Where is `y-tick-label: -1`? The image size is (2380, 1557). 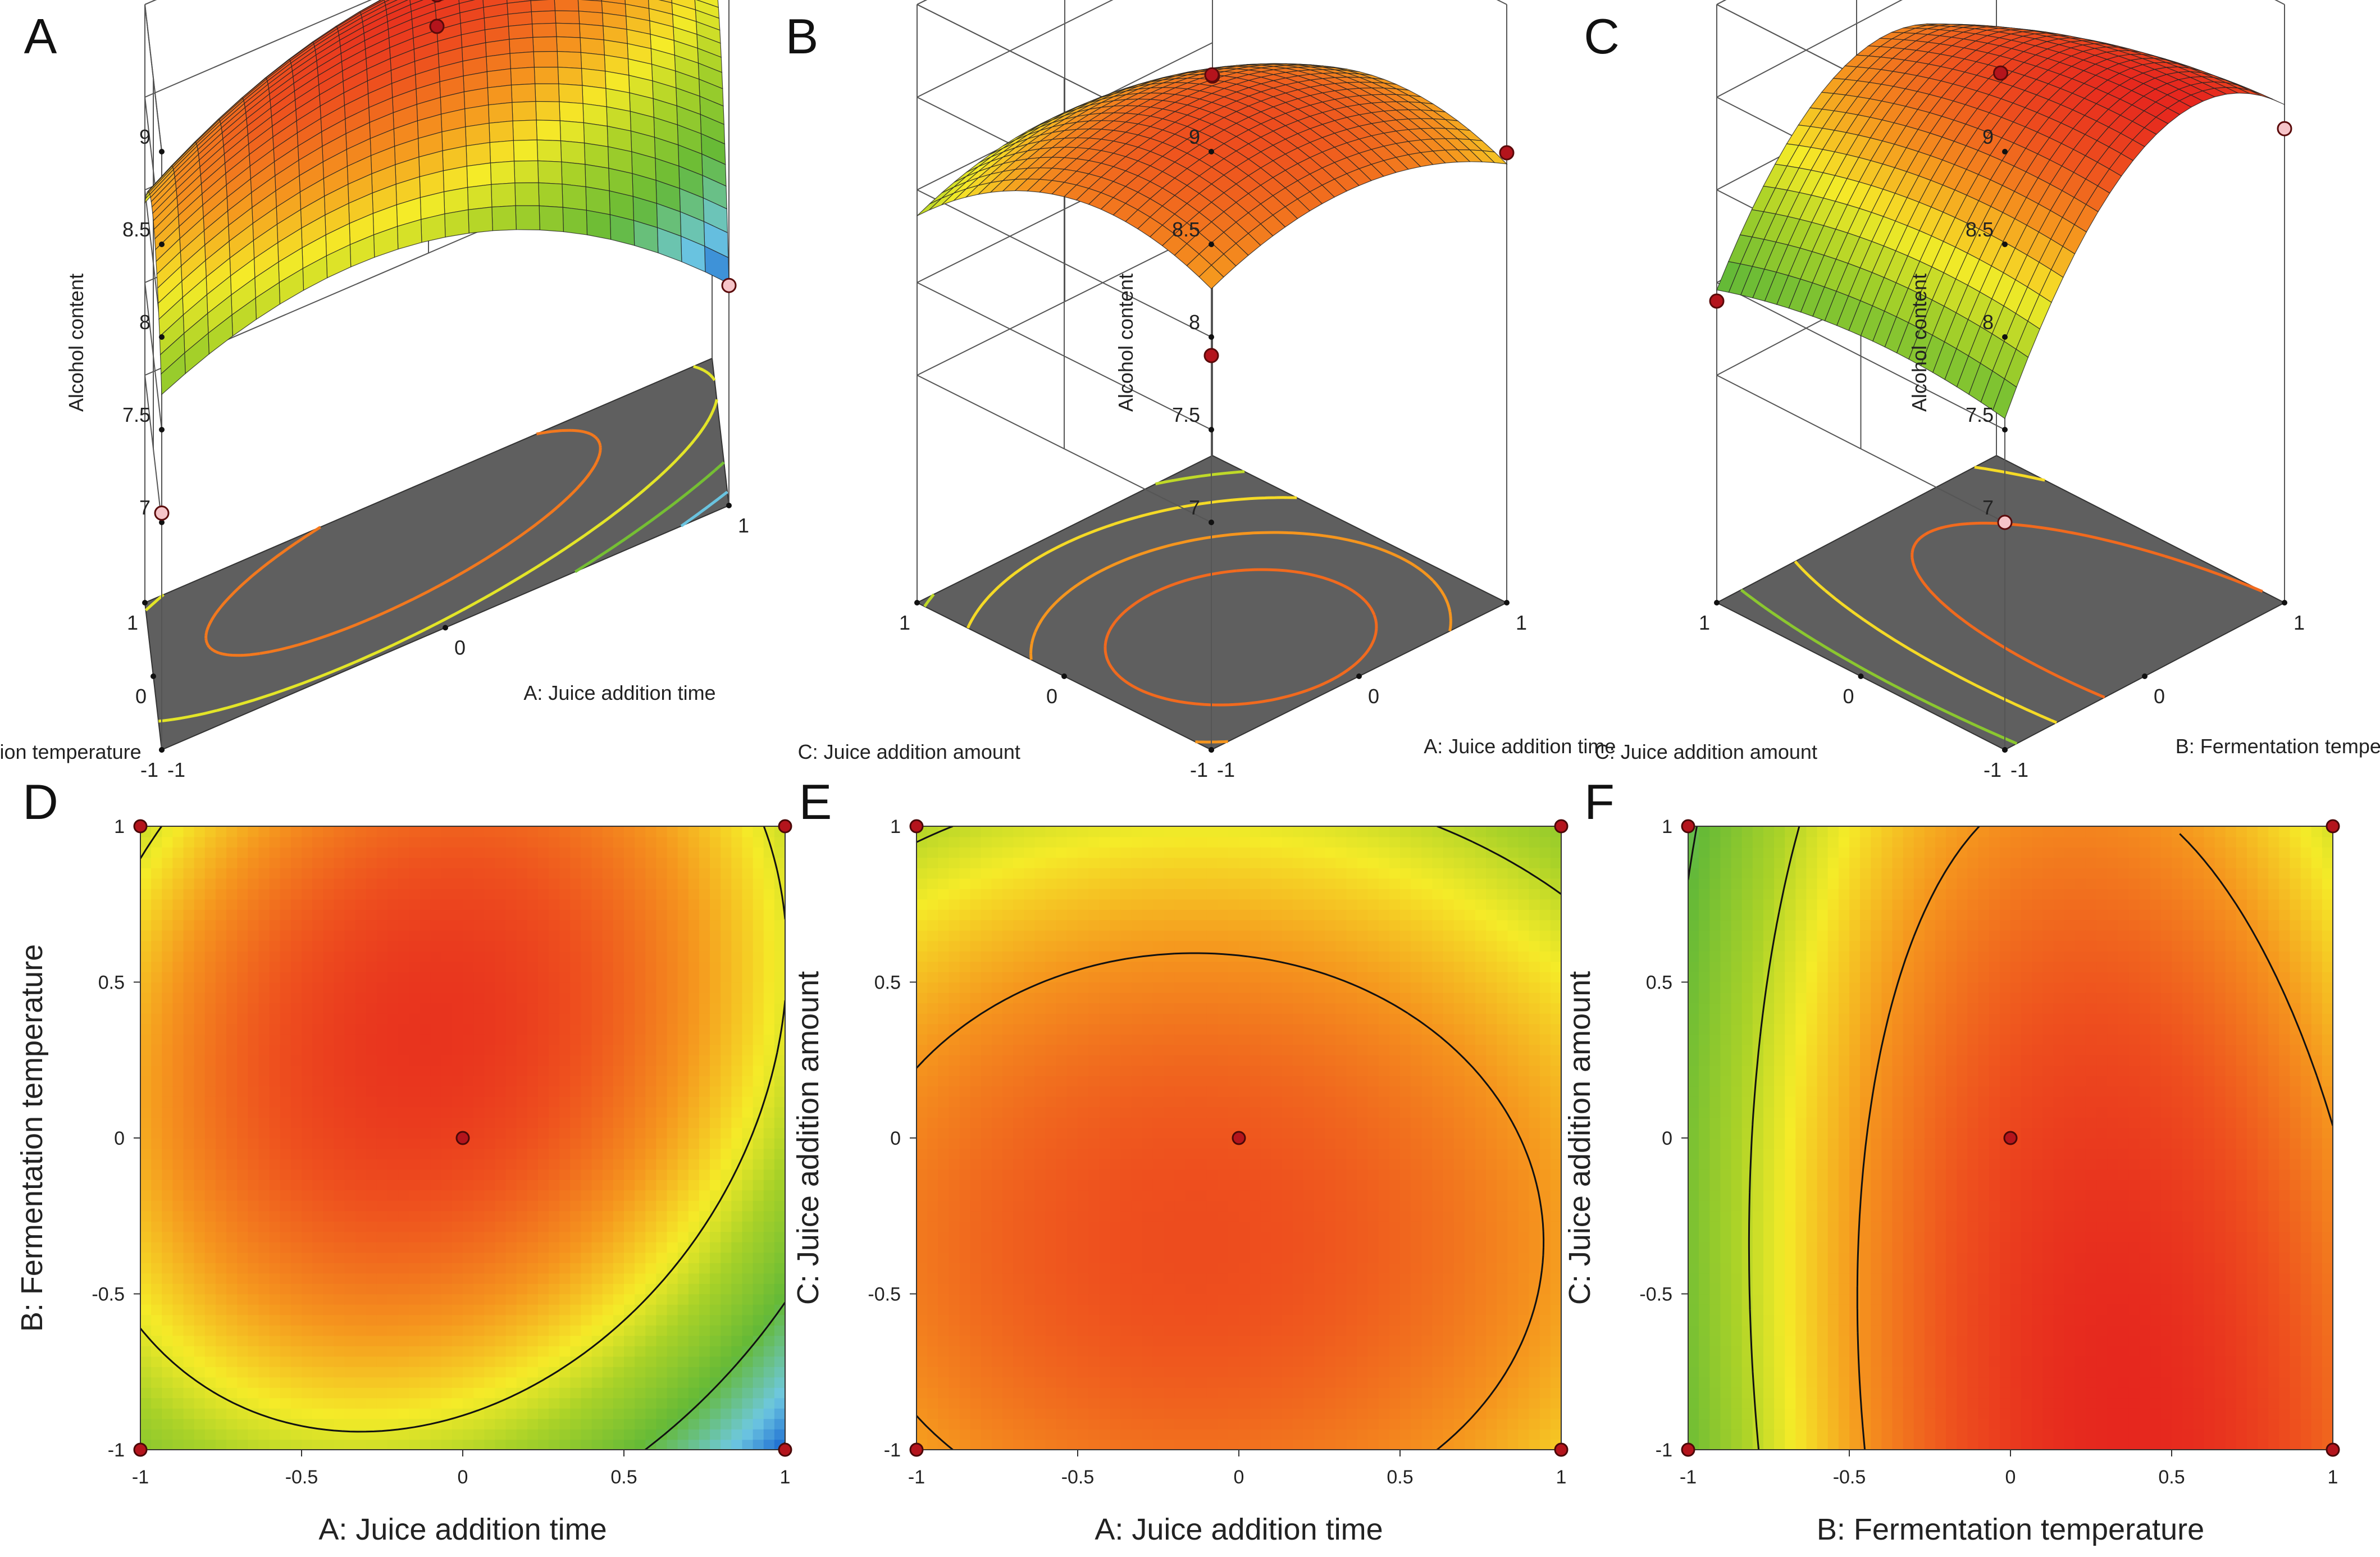
y-tick-label: -1 is located at coordinates (1199, 769).